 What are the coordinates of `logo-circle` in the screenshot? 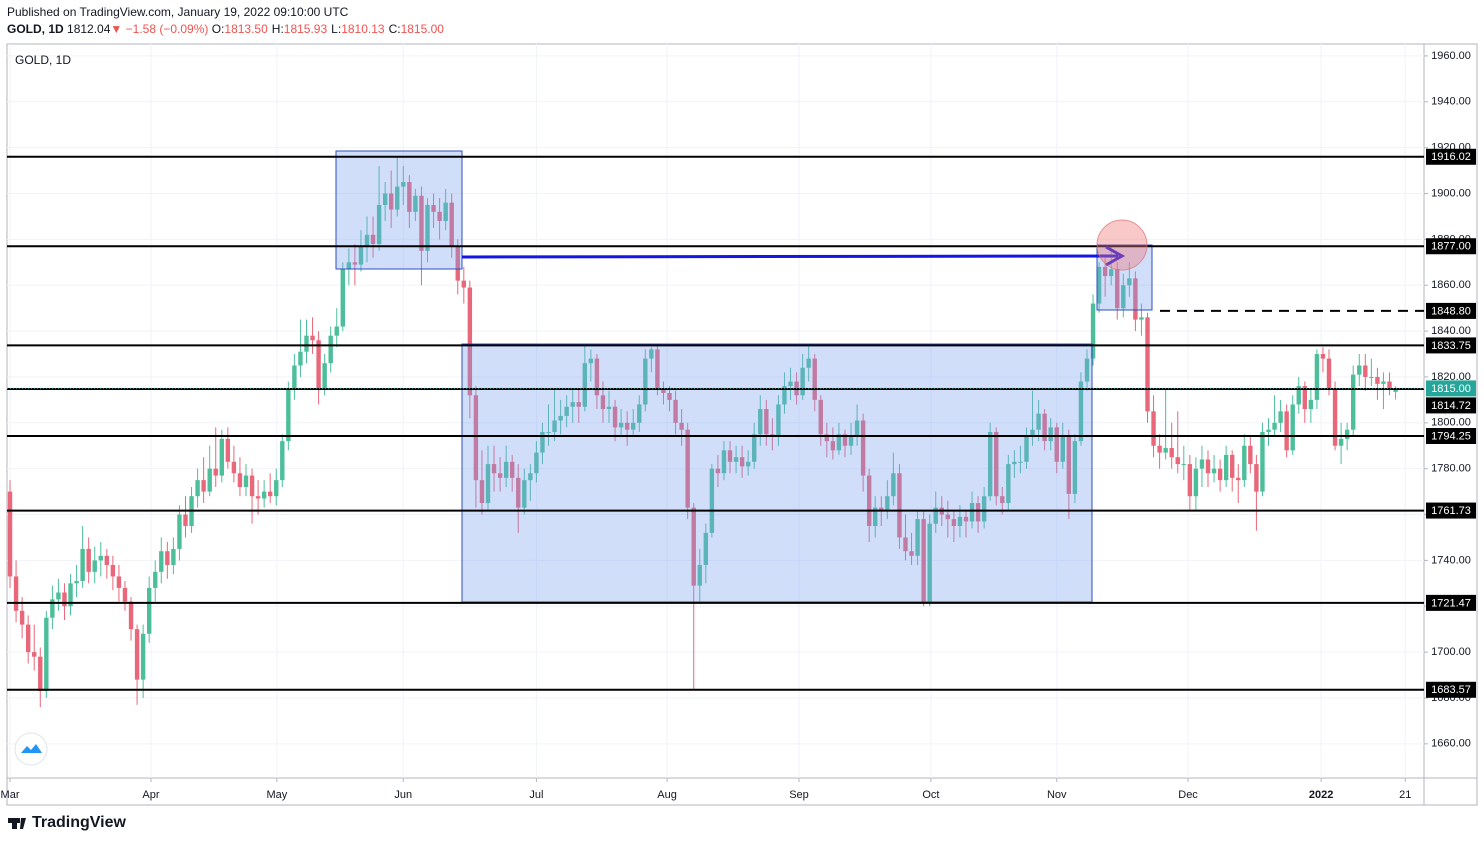 It's located at (31, 749).